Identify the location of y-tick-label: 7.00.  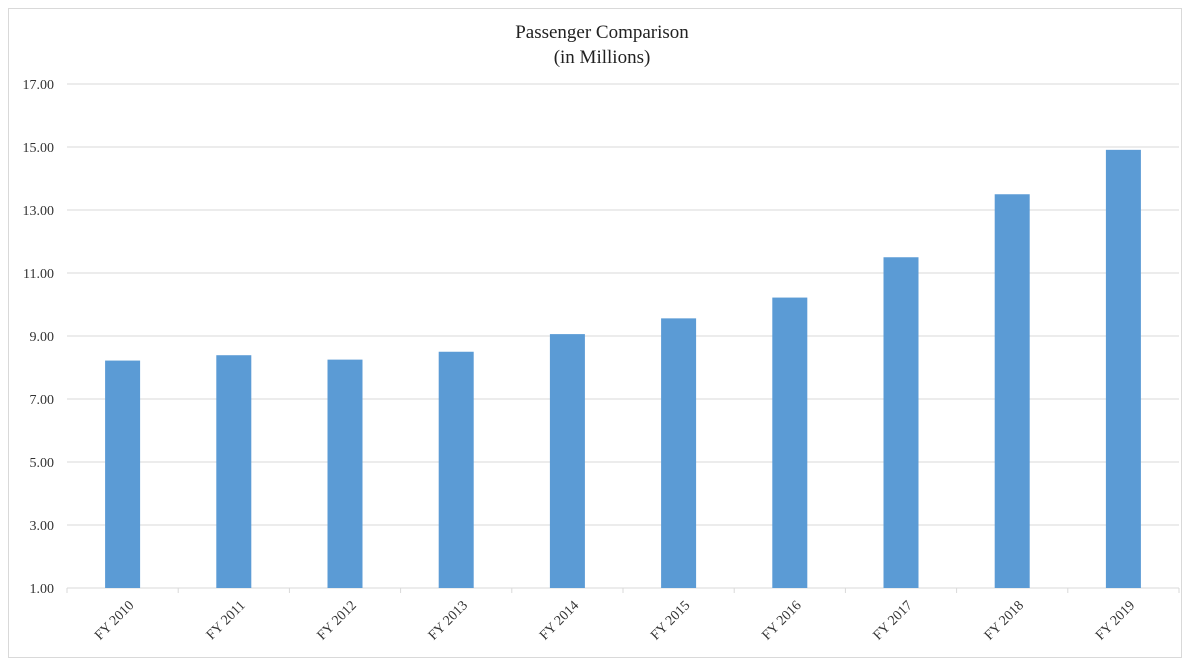
(42, 400).